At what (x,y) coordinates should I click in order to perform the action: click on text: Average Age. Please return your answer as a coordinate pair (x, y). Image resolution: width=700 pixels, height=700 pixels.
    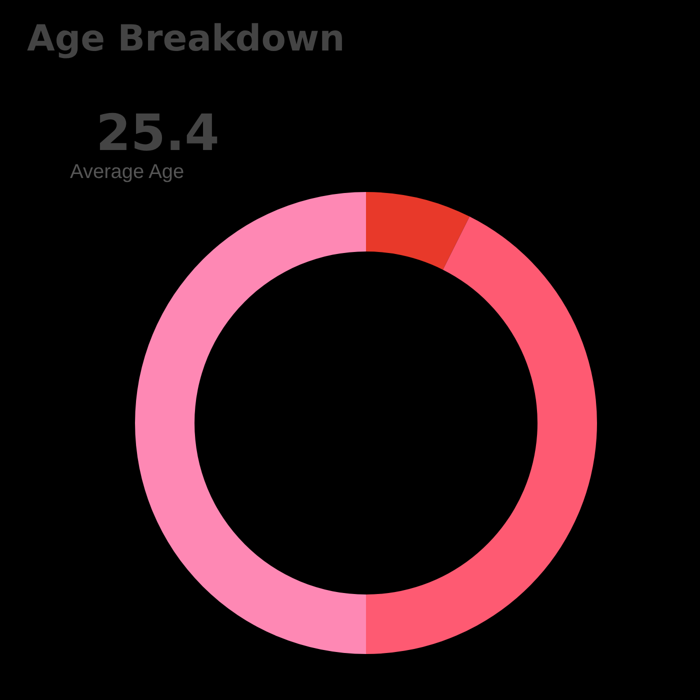
    Looking at the image, I should click on (127, 172).